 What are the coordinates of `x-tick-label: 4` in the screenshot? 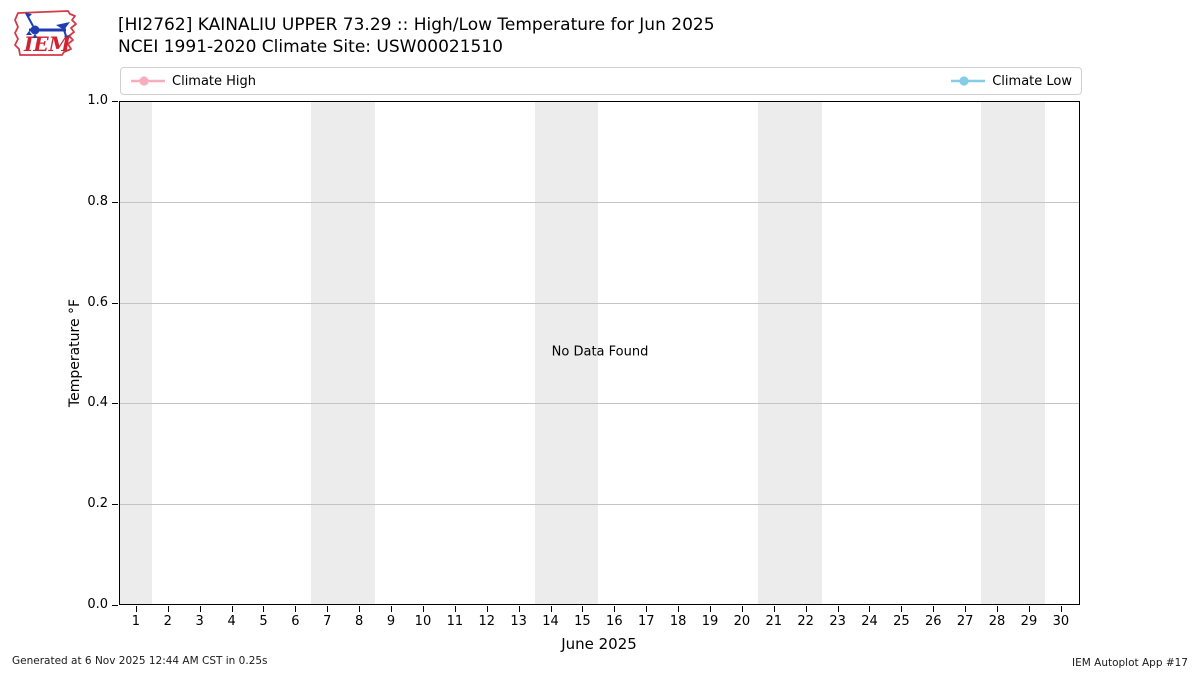 It's located at (231, 621).